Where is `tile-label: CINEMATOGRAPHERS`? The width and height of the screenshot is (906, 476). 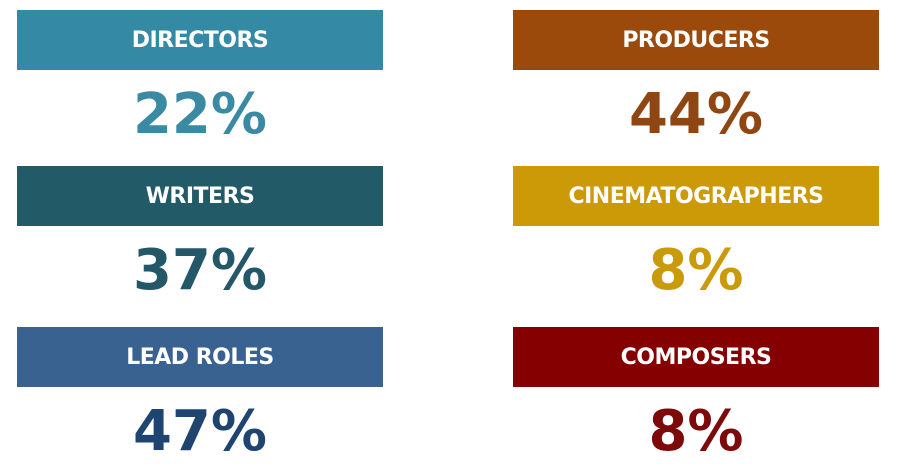 tile-label: CINEMATOGRAPHERS is located at coordinates (696, 196).